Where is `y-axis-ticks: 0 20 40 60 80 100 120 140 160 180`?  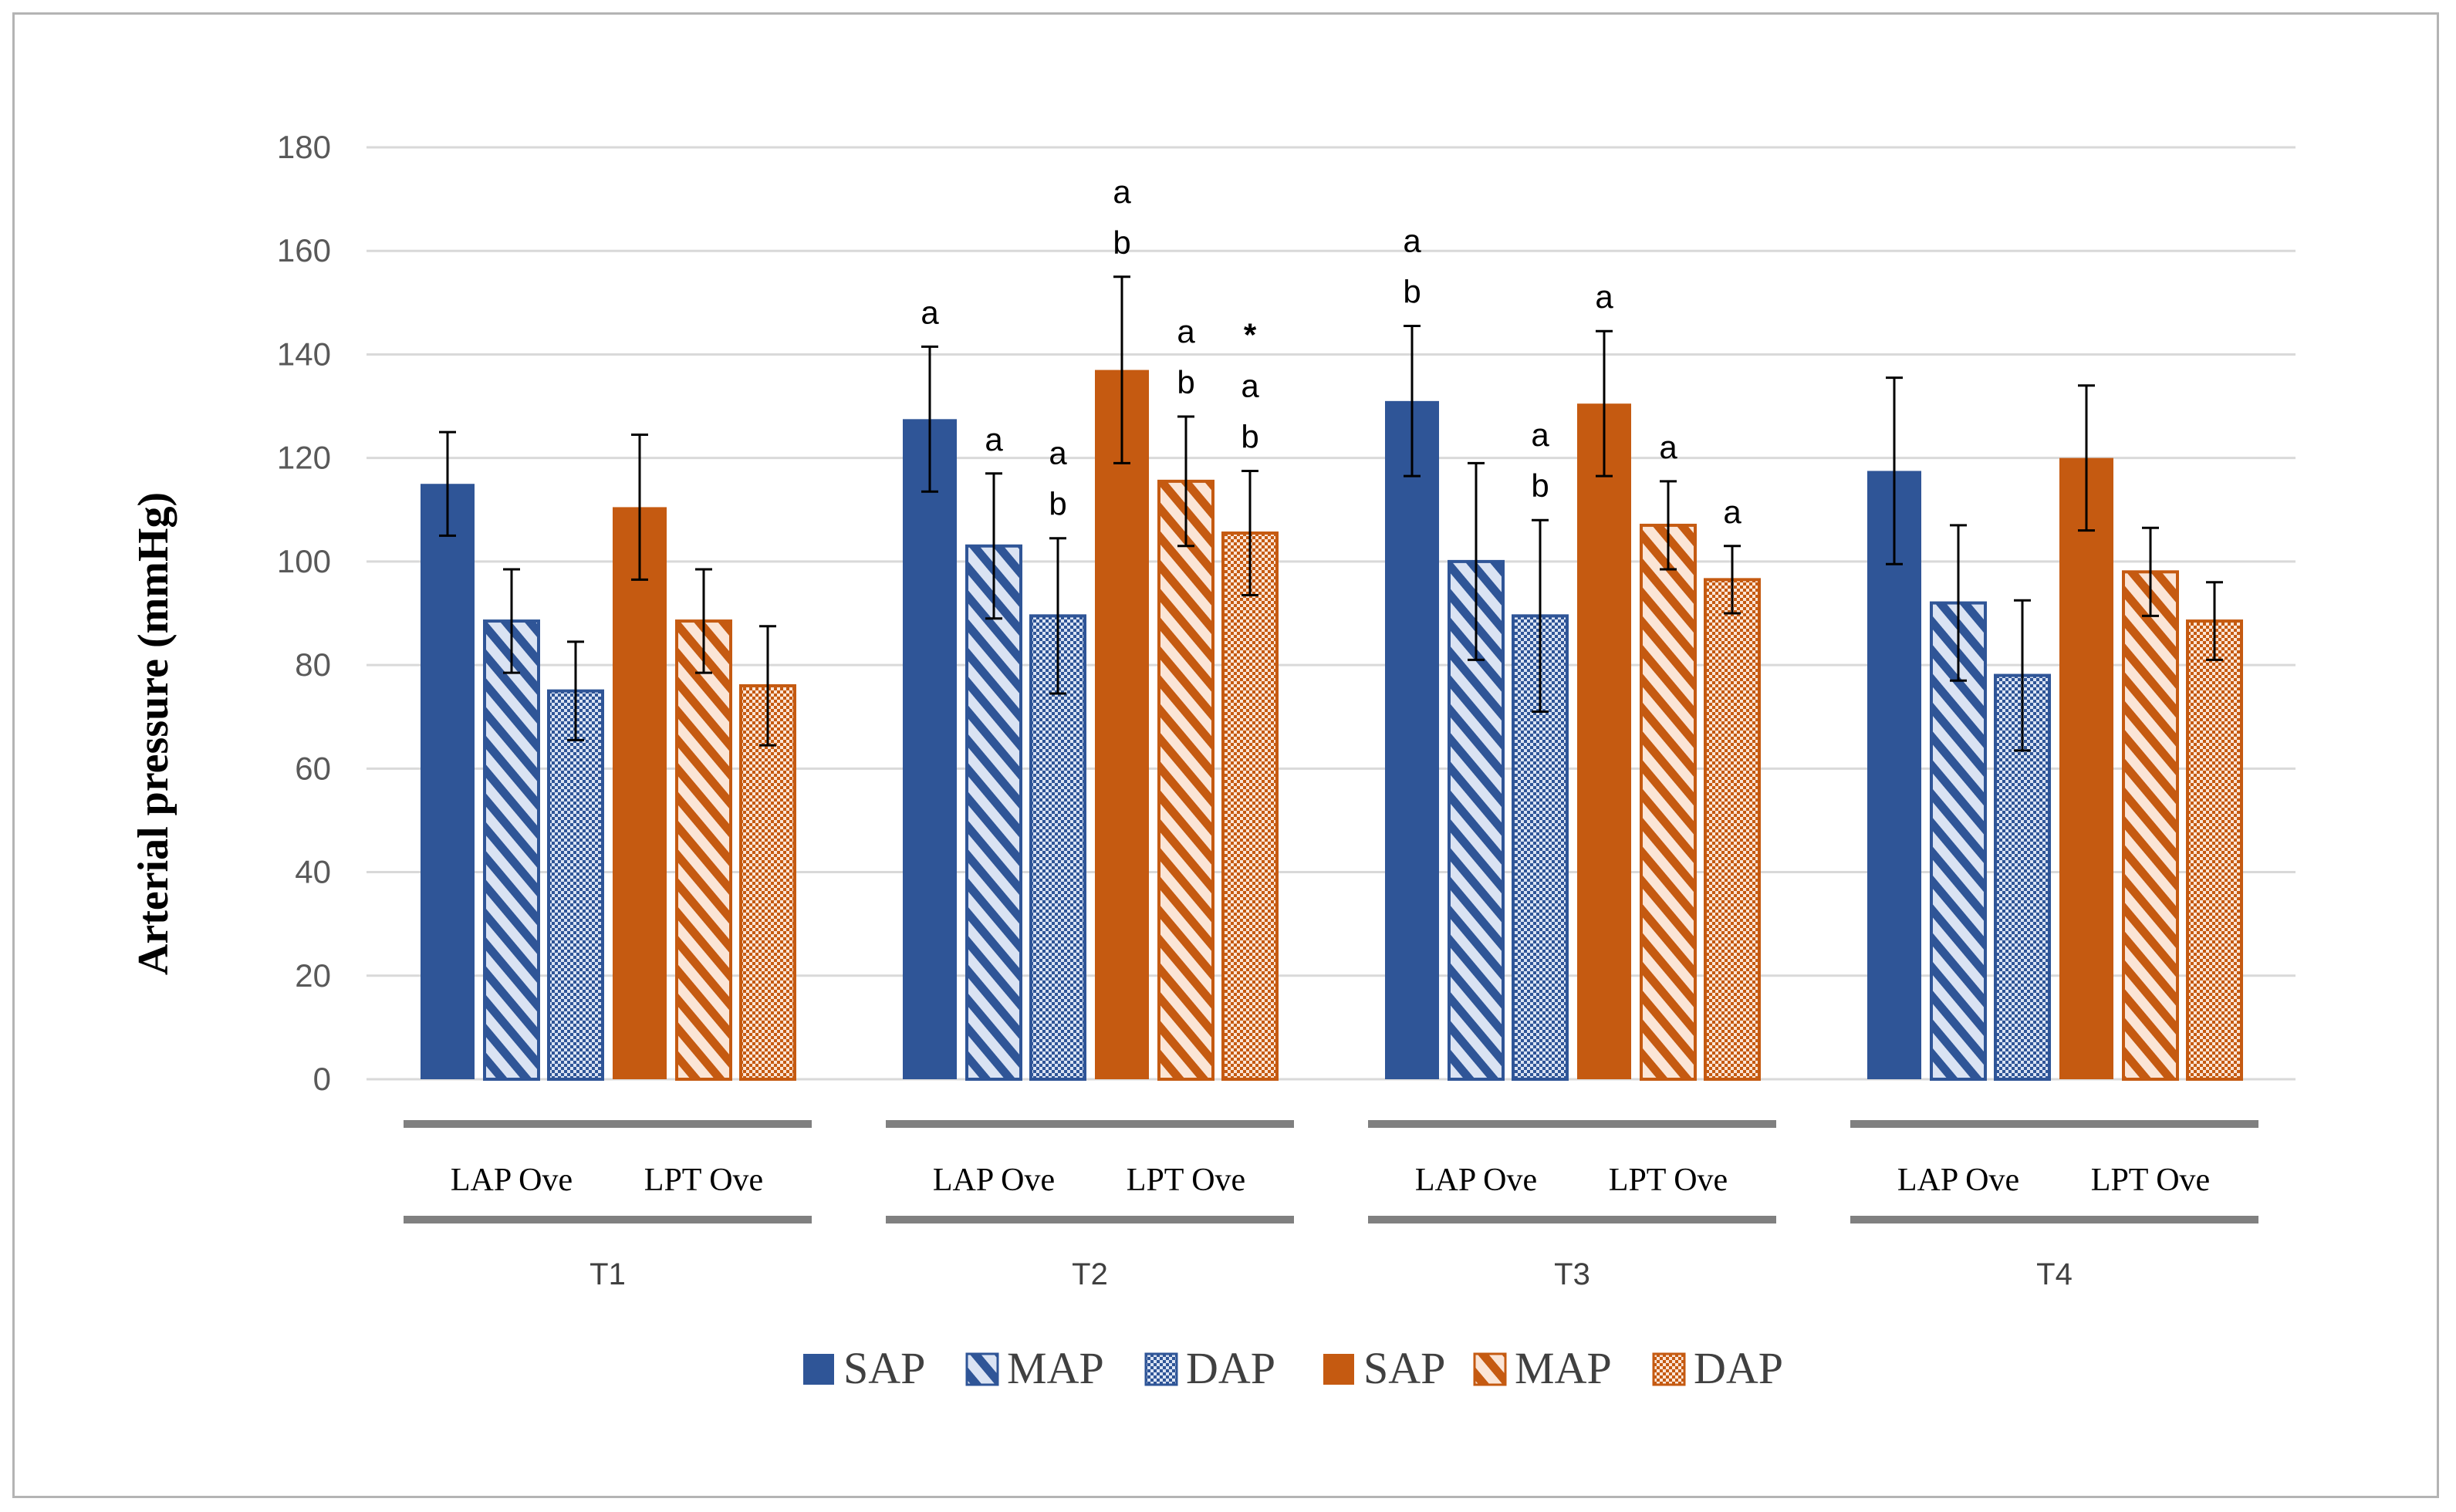 y-axis-ticks: 0 20 40 60 80 100 120 140 160 180 is located at coordinates (304, 613).